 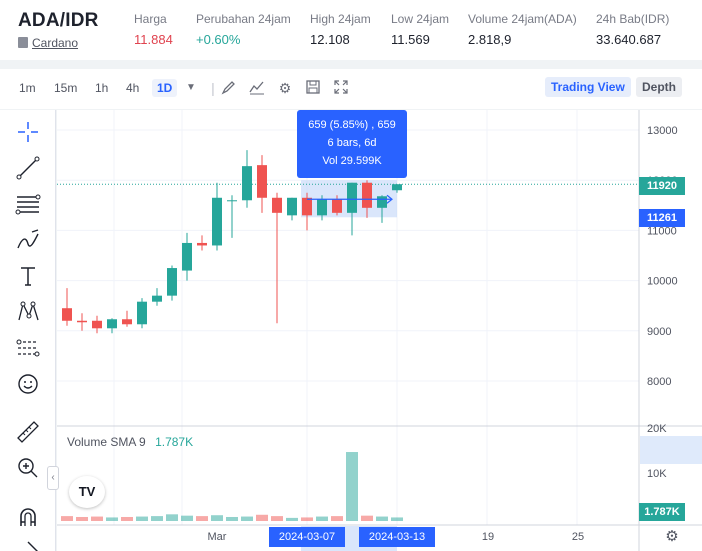 I want to click on fib-icon, so click(x=28, y=204).